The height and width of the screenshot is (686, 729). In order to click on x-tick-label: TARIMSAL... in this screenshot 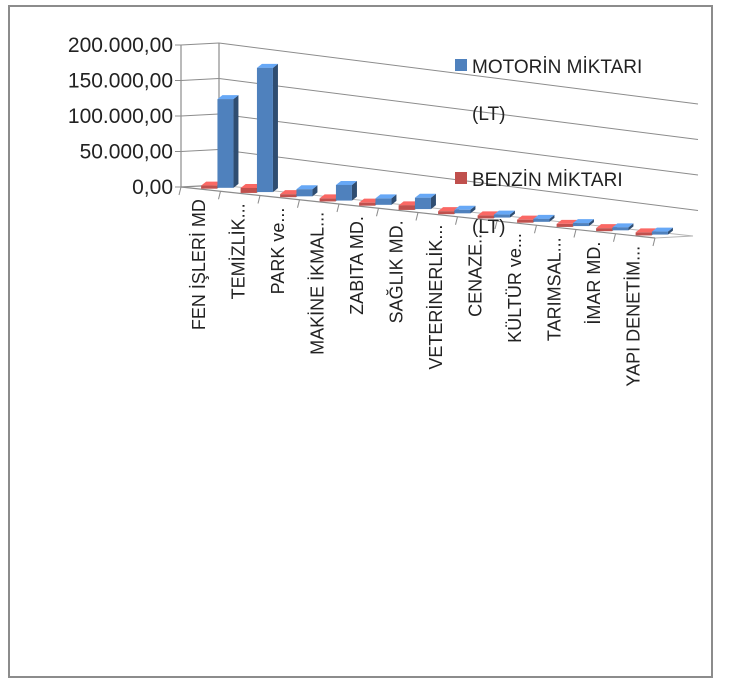, I will do `click(554, 289)`.